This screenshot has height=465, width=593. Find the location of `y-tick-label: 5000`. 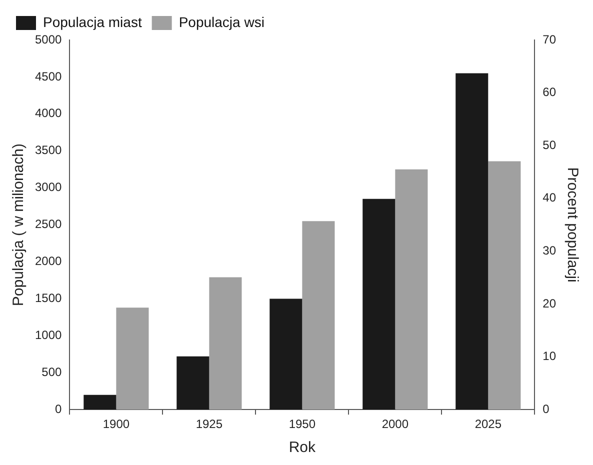

y-tick-label: 5000 is located at coordinates (48, 39).